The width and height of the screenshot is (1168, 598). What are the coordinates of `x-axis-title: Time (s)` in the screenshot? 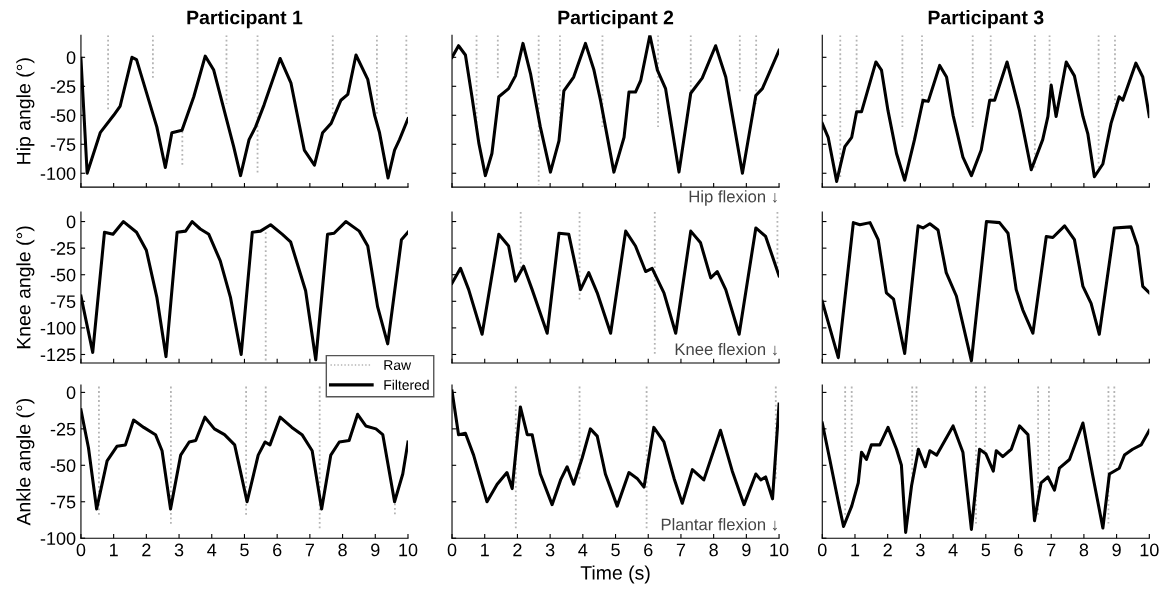 It's located at (615, 574).